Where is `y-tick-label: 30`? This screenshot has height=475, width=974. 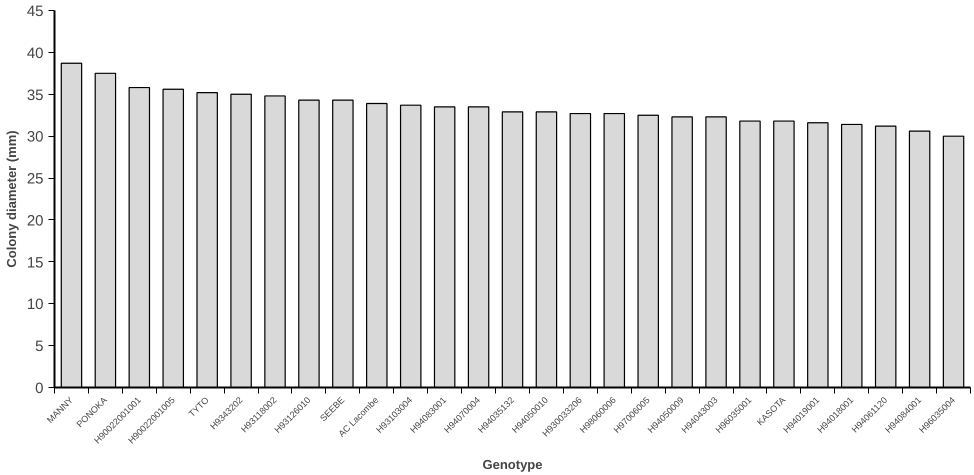
y-tick-label: 30 is located at coordinates (35, 137).